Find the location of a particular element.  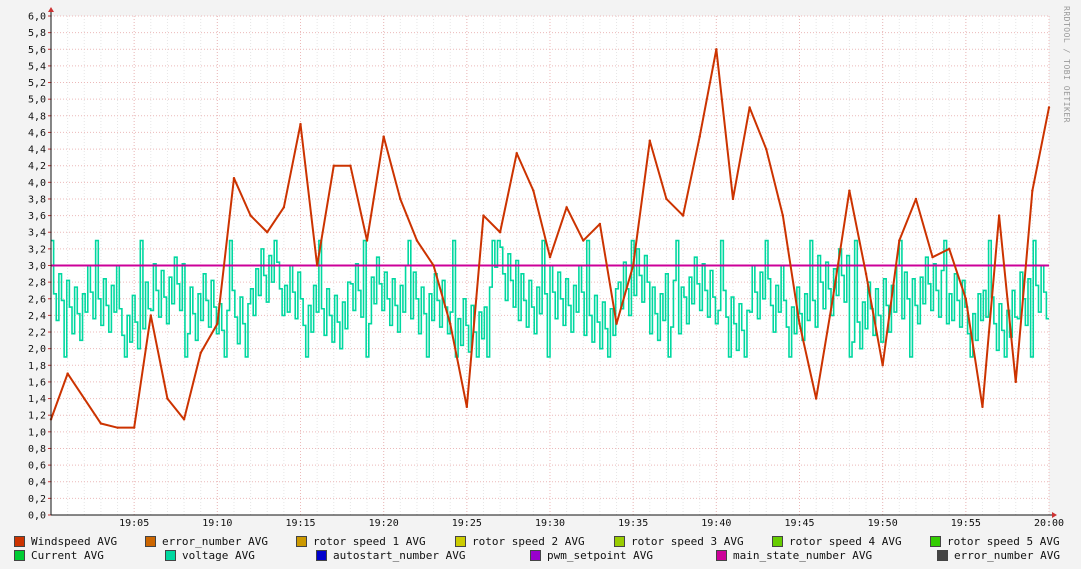

legend-label: rotor speed 5 AVG is located at coordinates (1003, 541).